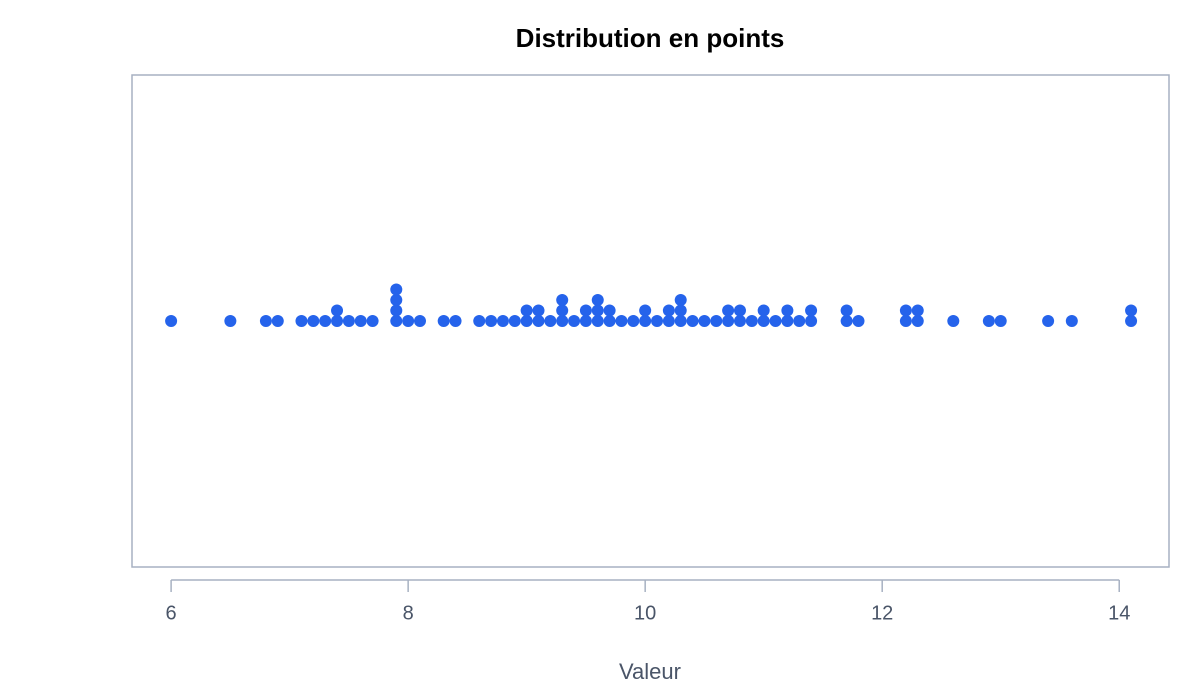 Image resolution: width=1200 pixels, height=700 pixels. I want to click on x-tick-label: 14, so click(1119, 613).